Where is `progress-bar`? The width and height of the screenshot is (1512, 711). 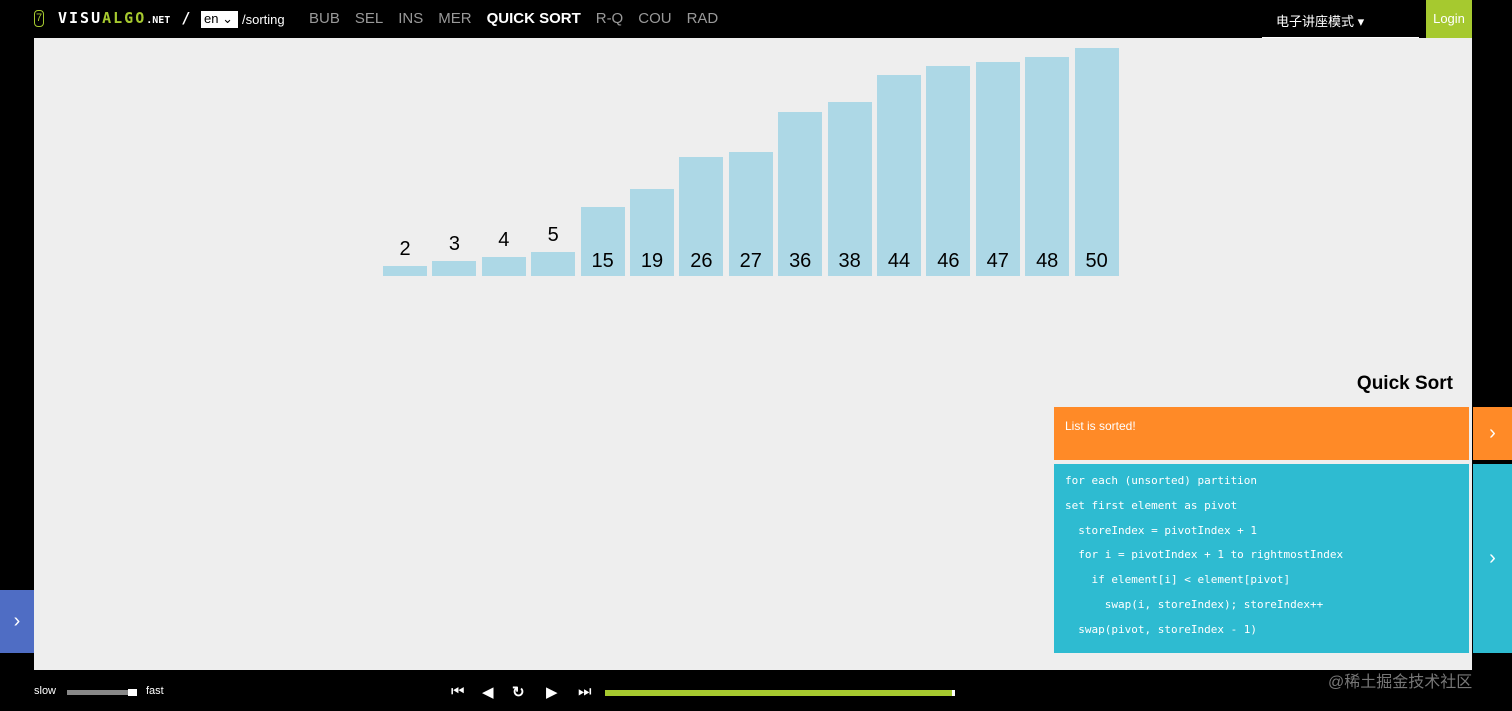
progress-bar is located at coordinates (780, 693).